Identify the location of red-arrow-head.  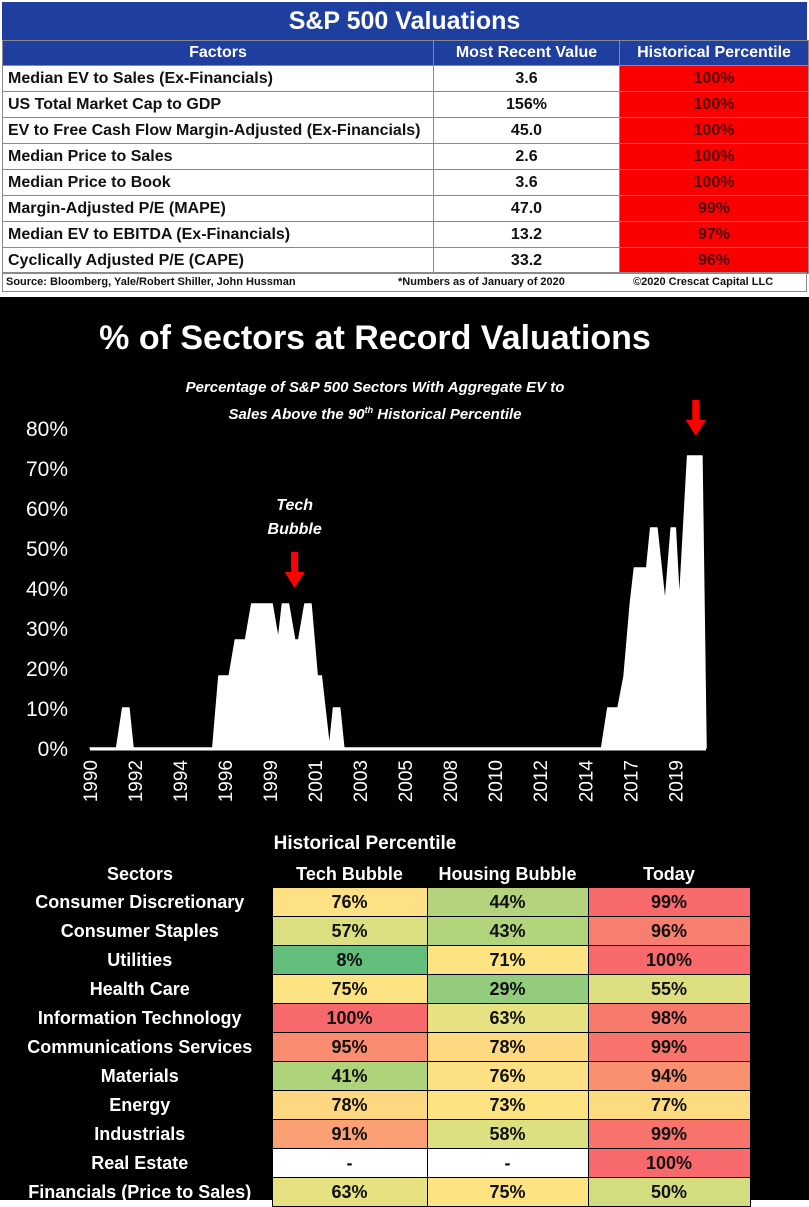
(695, 428).